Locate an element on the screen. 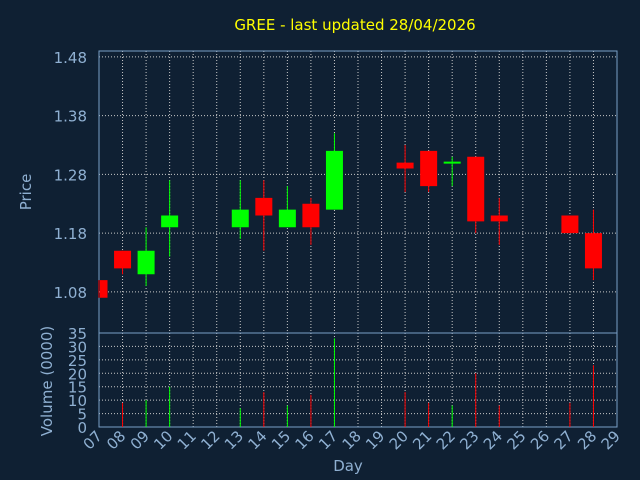 This screenshot has height=480, width=640. x-tick-label: 12 is located at coordinates (210, 440).